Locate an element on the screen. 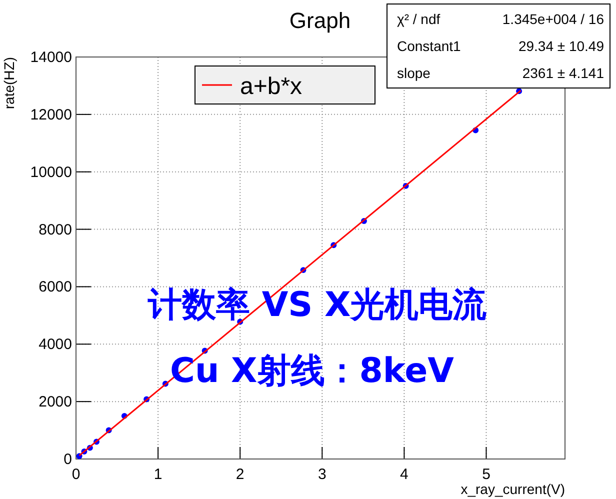 The width and height of the screenshot is (616, 499). text: χ² / ndf is located at coordinates (418, 19).